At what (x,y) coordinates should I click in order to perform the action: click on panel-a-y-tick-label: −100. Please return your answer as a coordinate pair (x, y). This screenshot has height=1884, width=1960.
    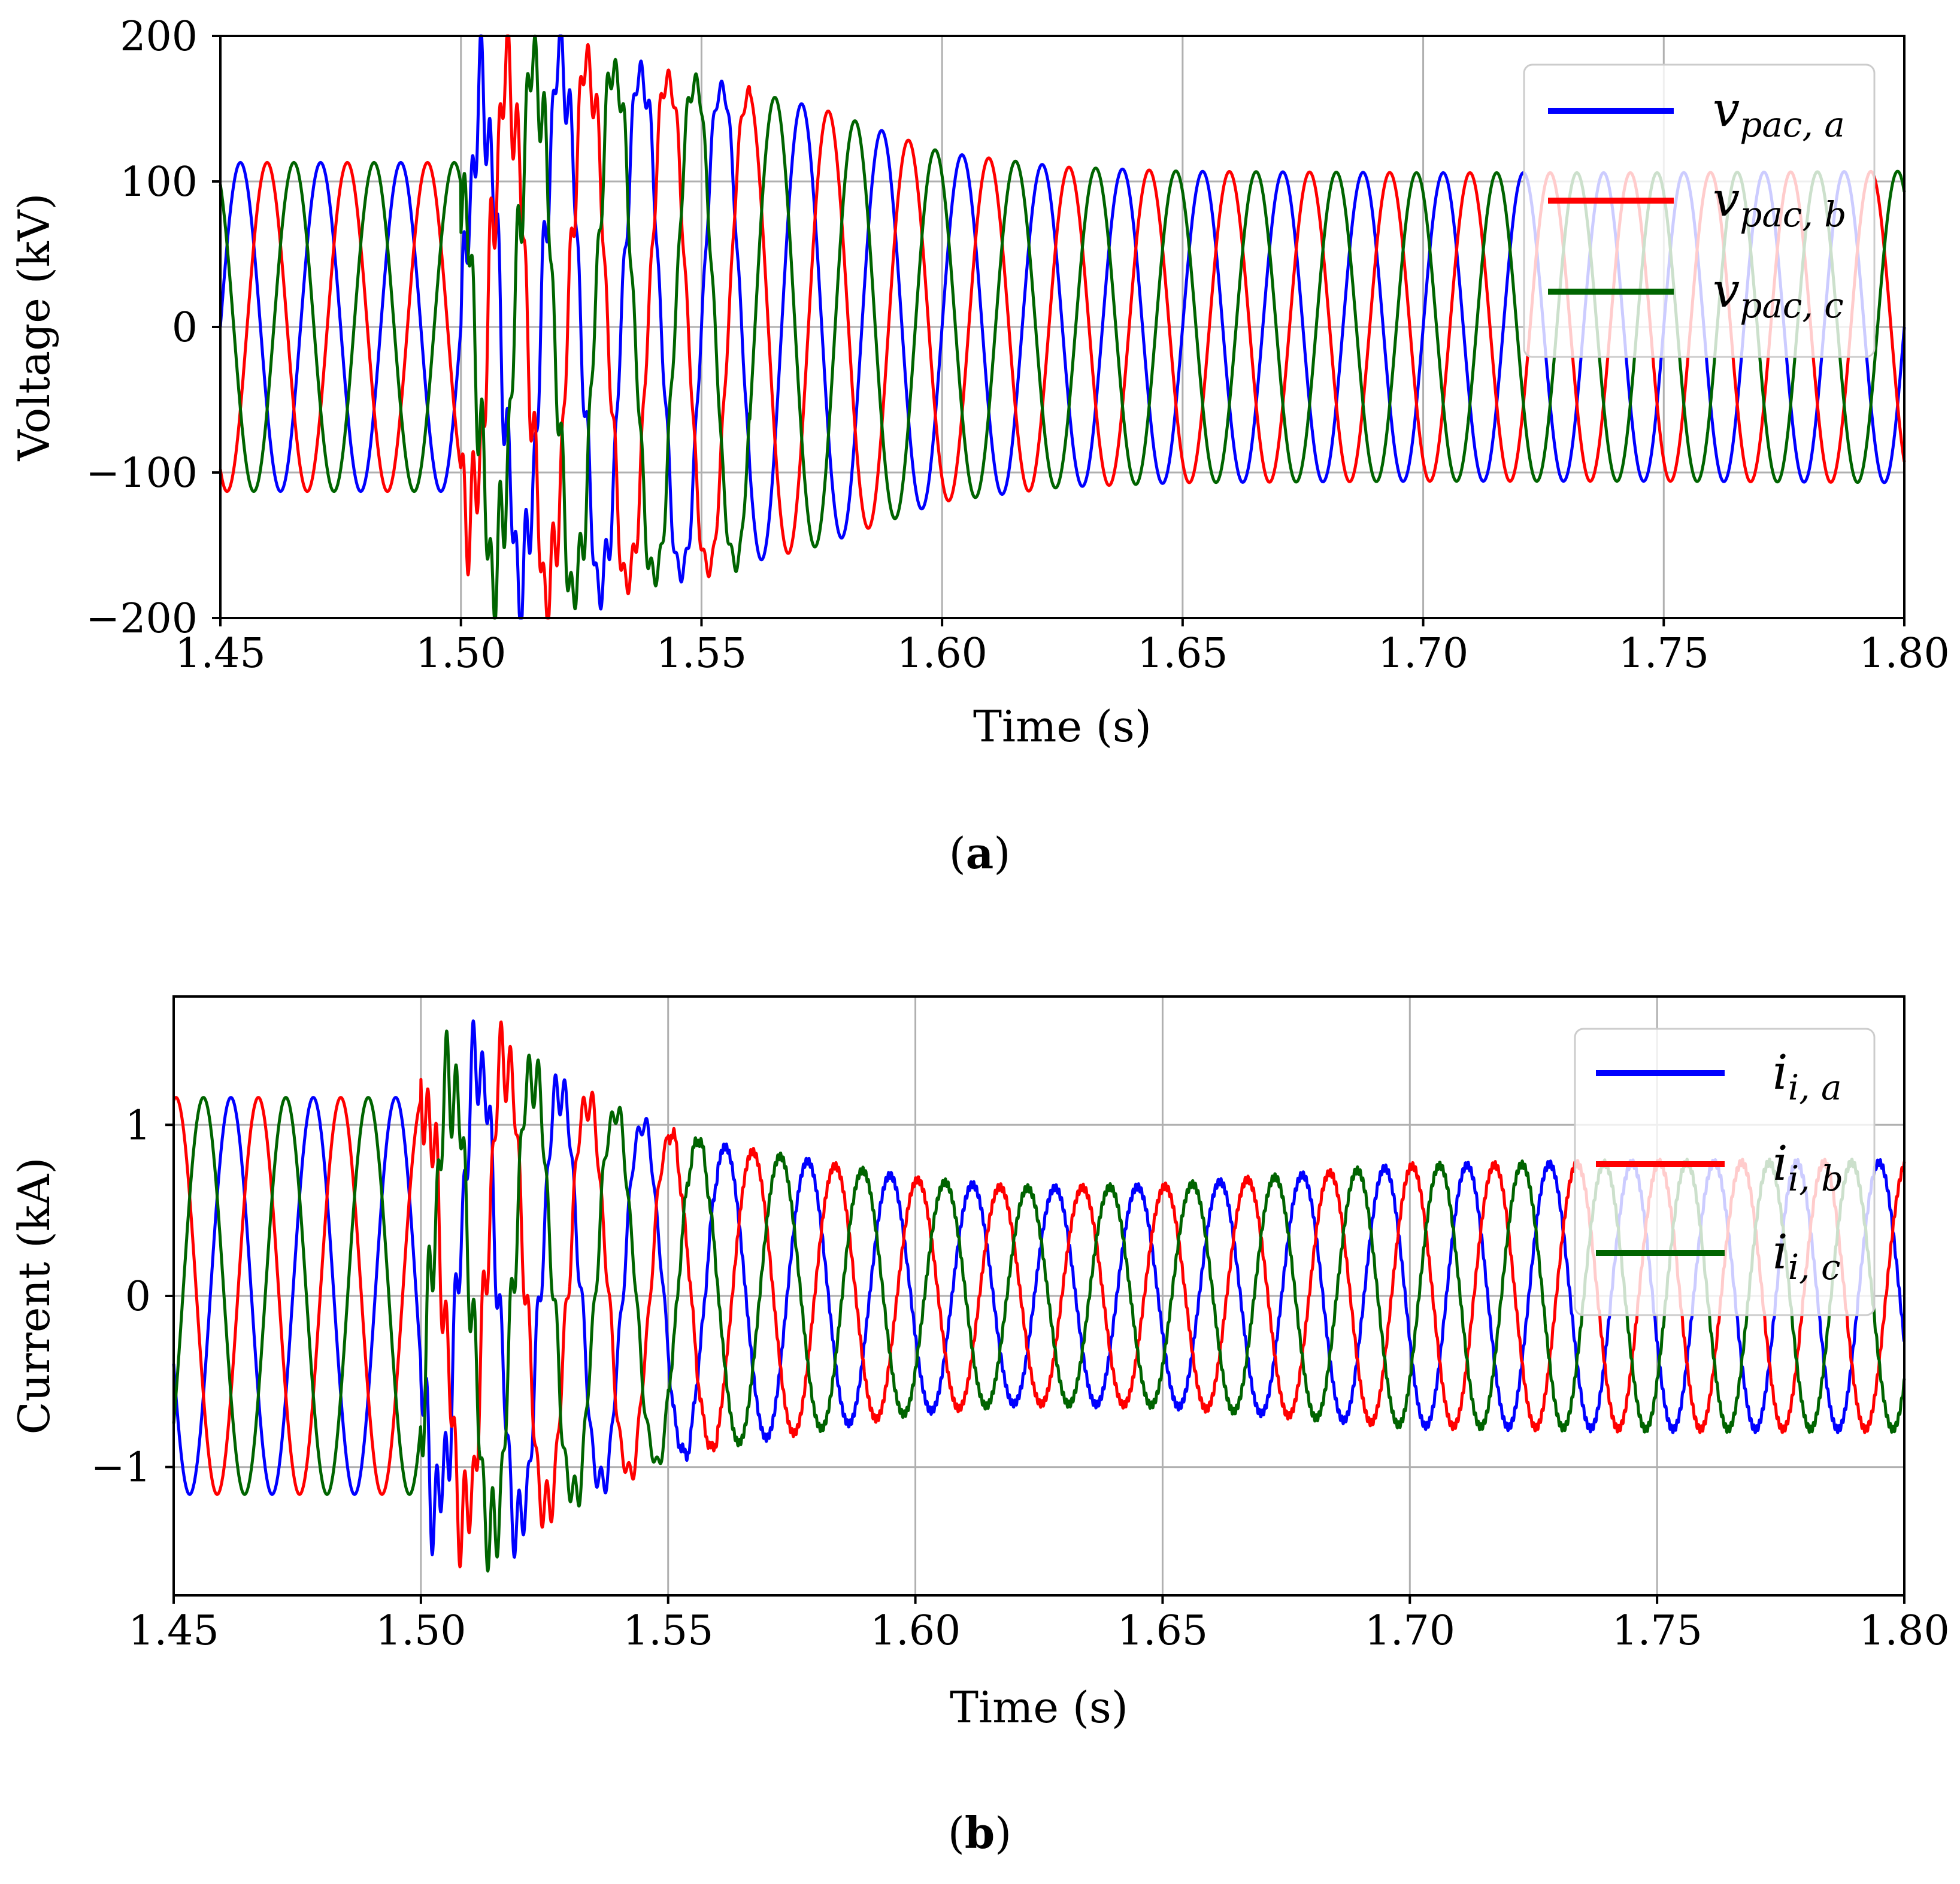
    Looking at the image, I should click on (142, 473).